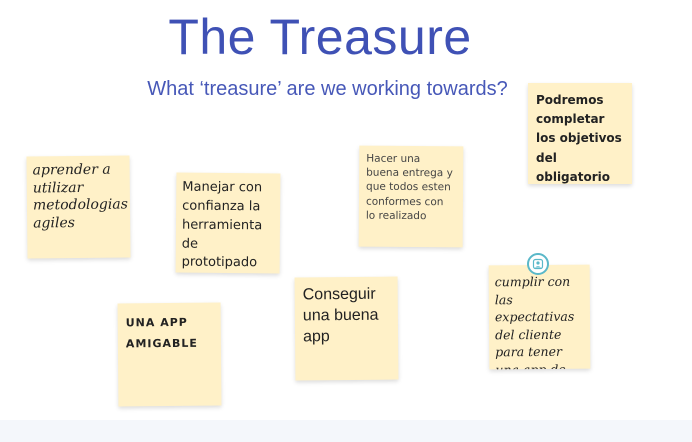 The width and height of the screenshot is (692, 442). What do you see at coordinates (346, 431) in the screenshot?
I see `bottom-toolbar-strip` at bounding box center [346, 431].